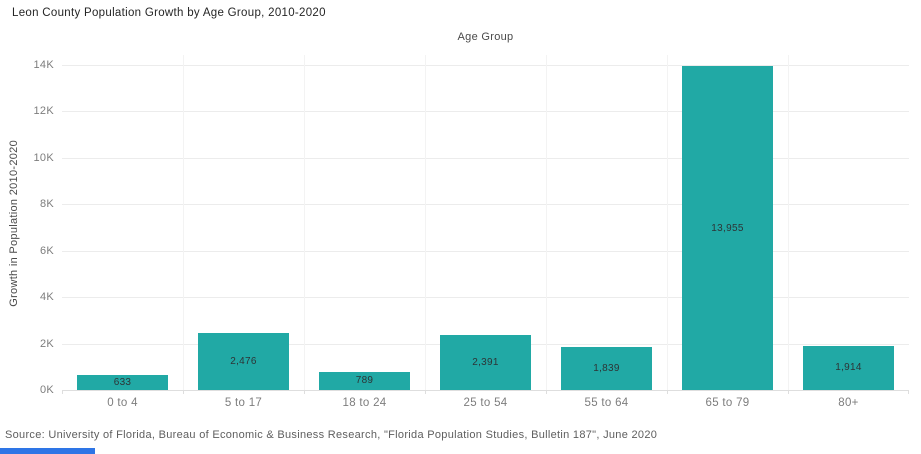 This screenshot has height=454, width=921. I want to click on x-tick-label: 0 to 4, so click(122, 403).